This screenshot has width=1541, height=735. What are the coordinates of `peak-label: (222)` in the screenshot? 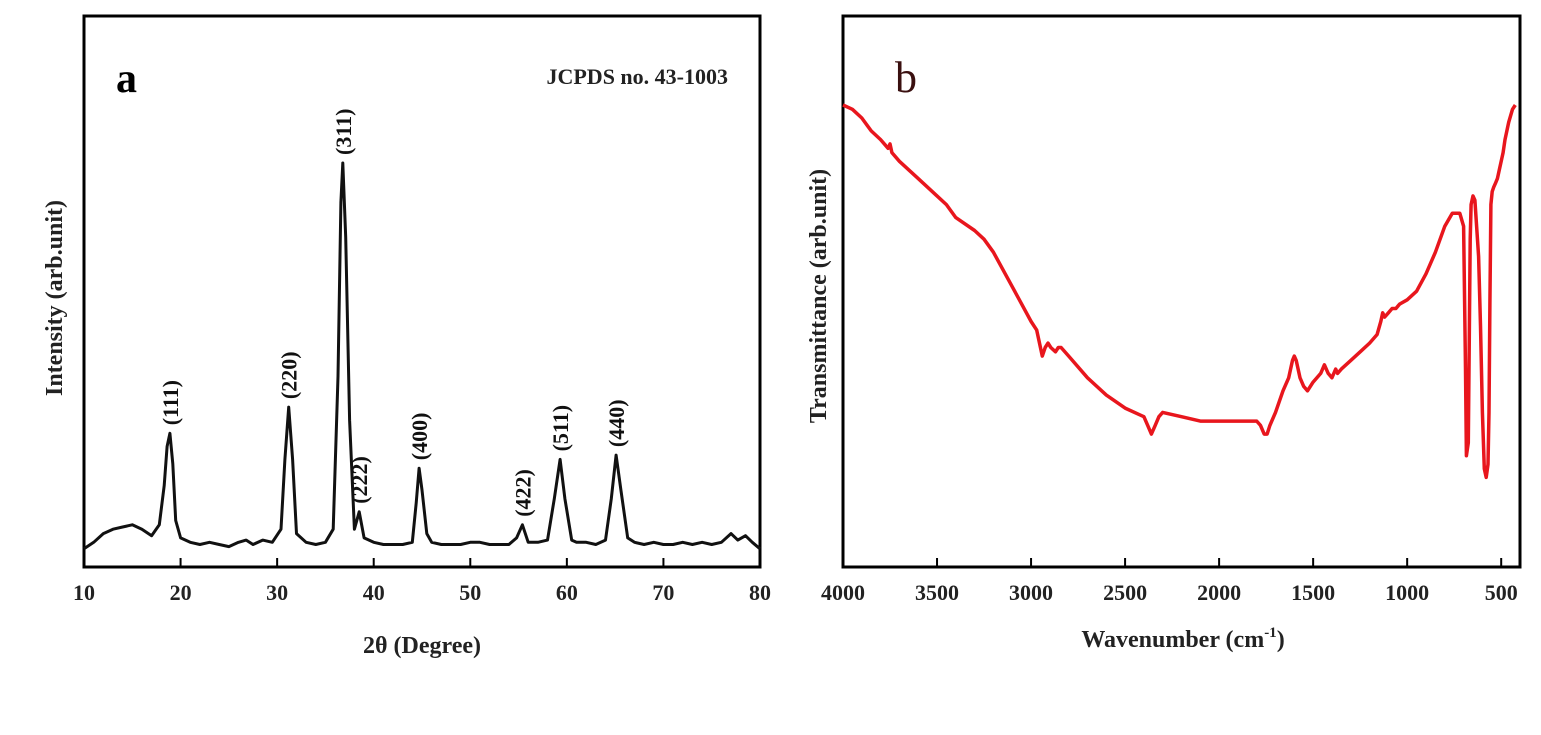 It's located at (359, 480).